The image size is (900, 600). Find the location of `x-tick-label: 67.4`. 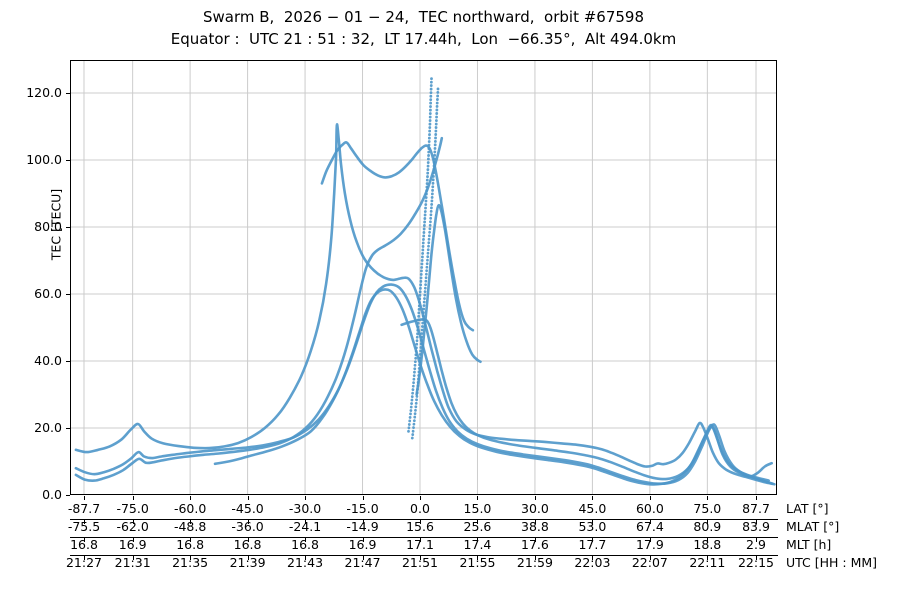

x-tick-label: 67.4 is located at coordinates (649, 526).